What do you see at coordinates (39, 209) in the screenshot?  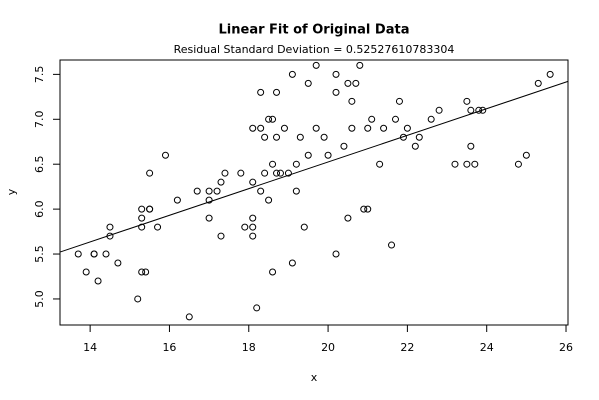 I see `y-tick-label: 6.0` at bounding box center [39, 209].